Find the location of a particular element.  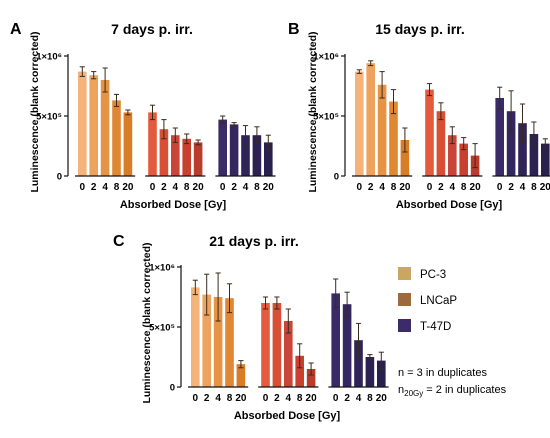

legend: PC-3 LNCaP T-47D is located at coordinates (427, 300).